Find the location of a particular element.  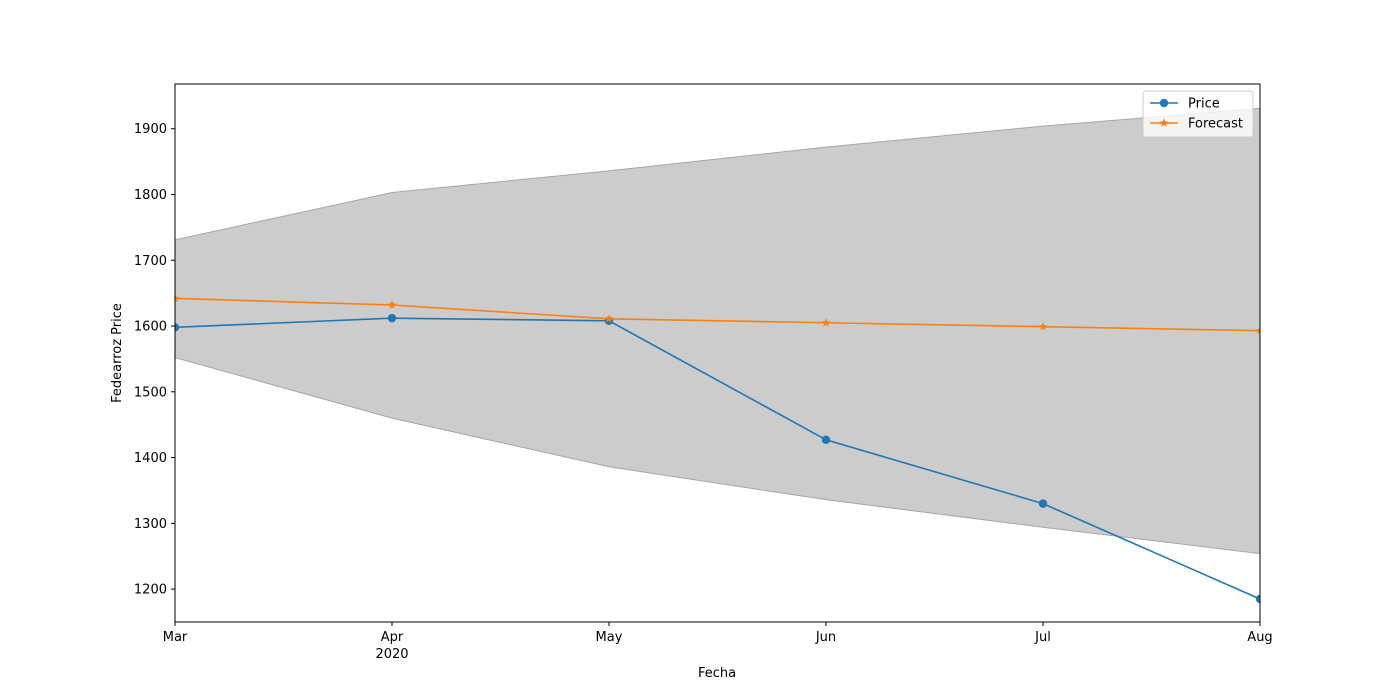

x-axis-label: Fecha is located at coordinates (717, 673).